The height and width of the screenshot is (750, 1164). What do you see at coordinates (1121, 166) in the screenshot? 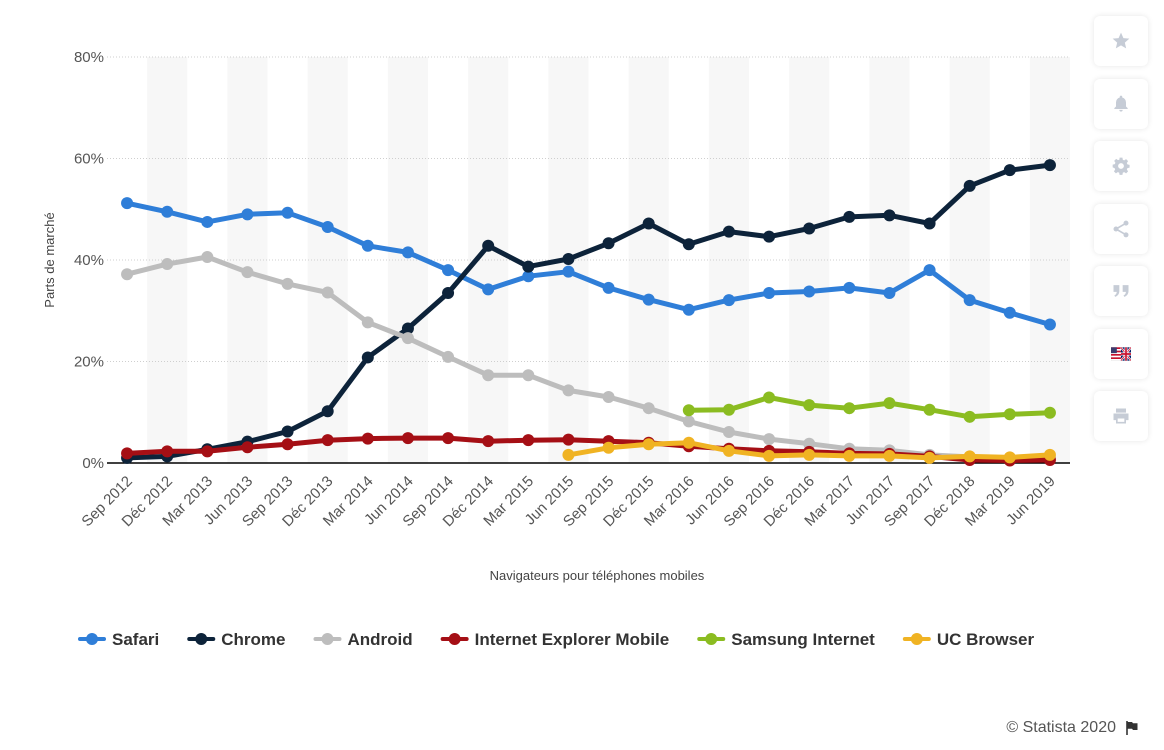
I see `settings-button` at bounding box center [1121, 166].